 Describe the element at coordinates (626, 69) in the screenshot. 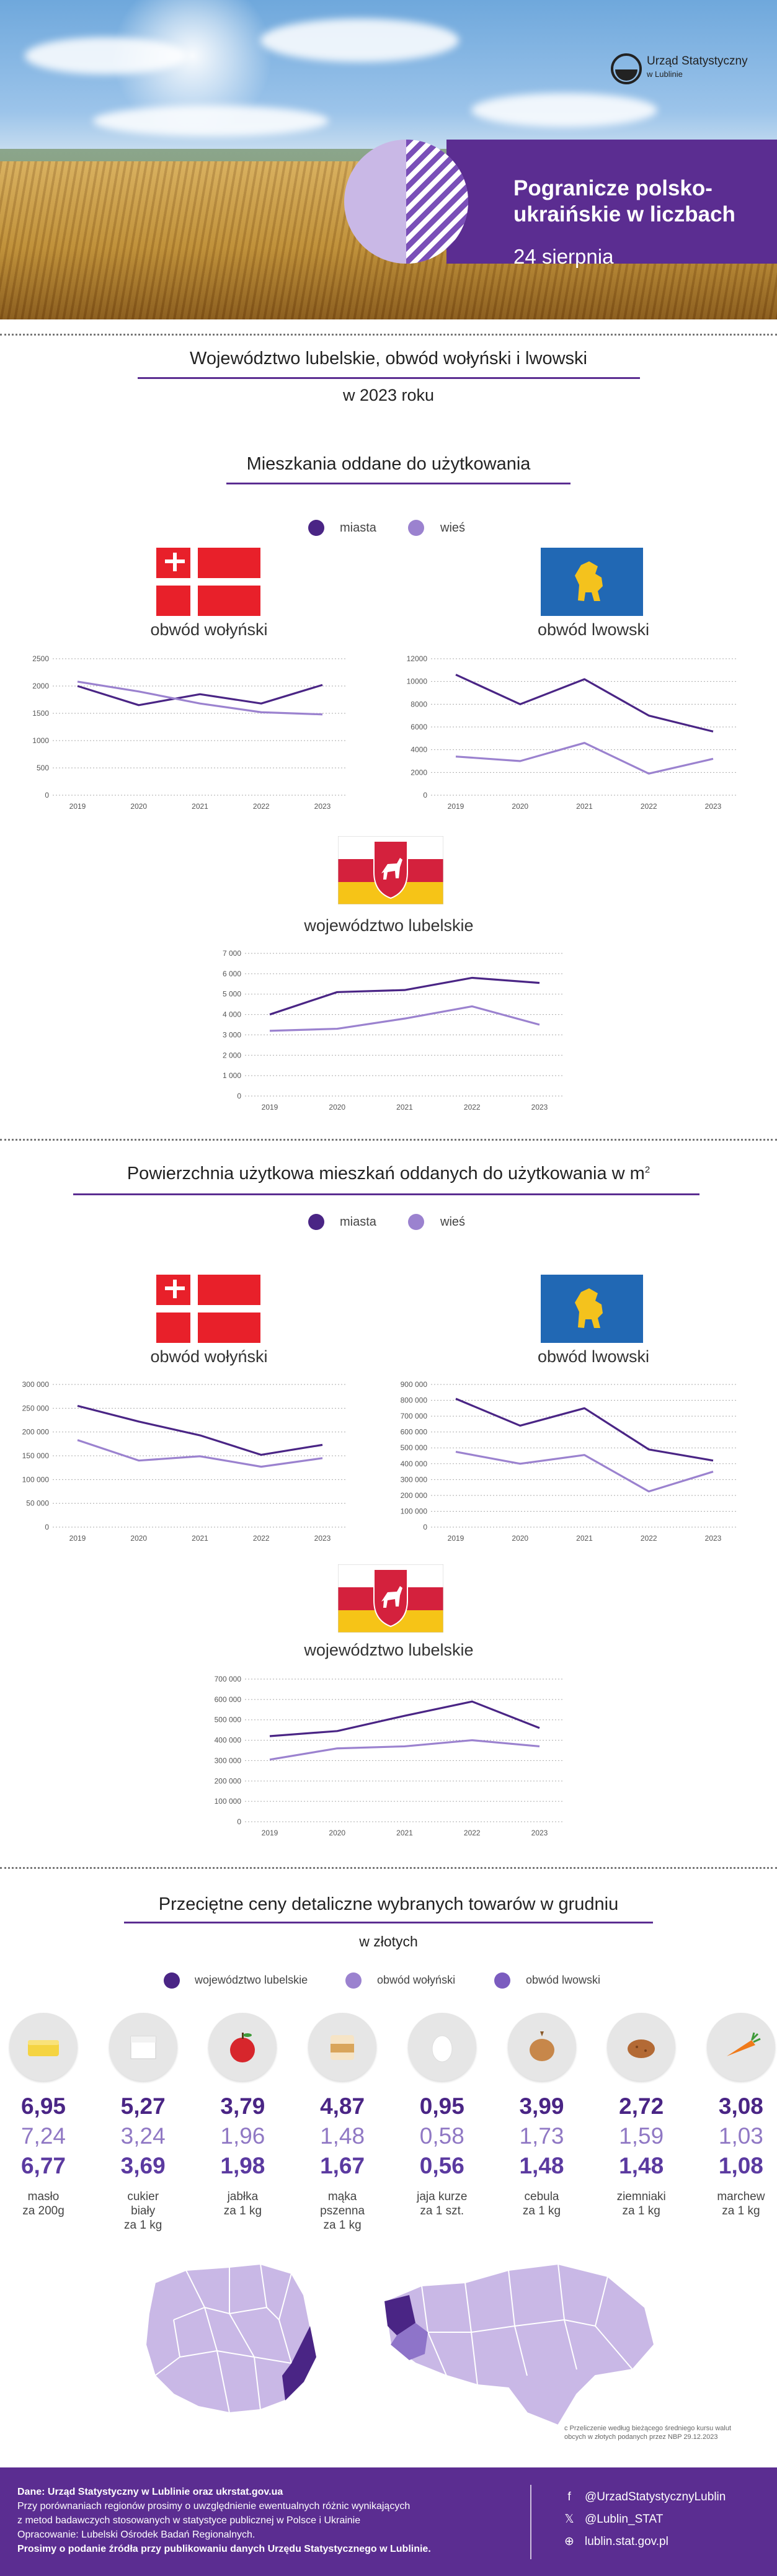

I see `logo-mark-icon` at that location.